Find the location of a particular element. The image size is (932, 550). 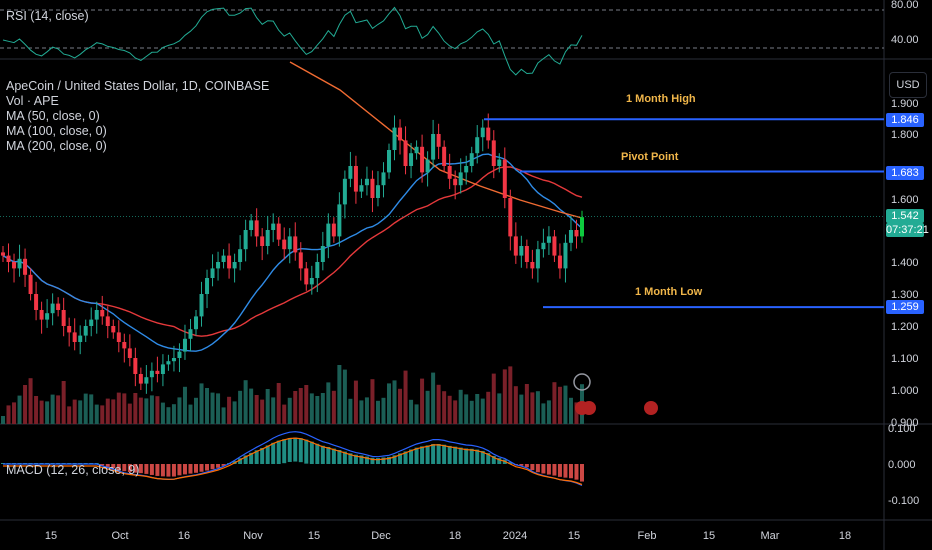

macd-tick-label: 0.100 is located at coordinates (902, 429).